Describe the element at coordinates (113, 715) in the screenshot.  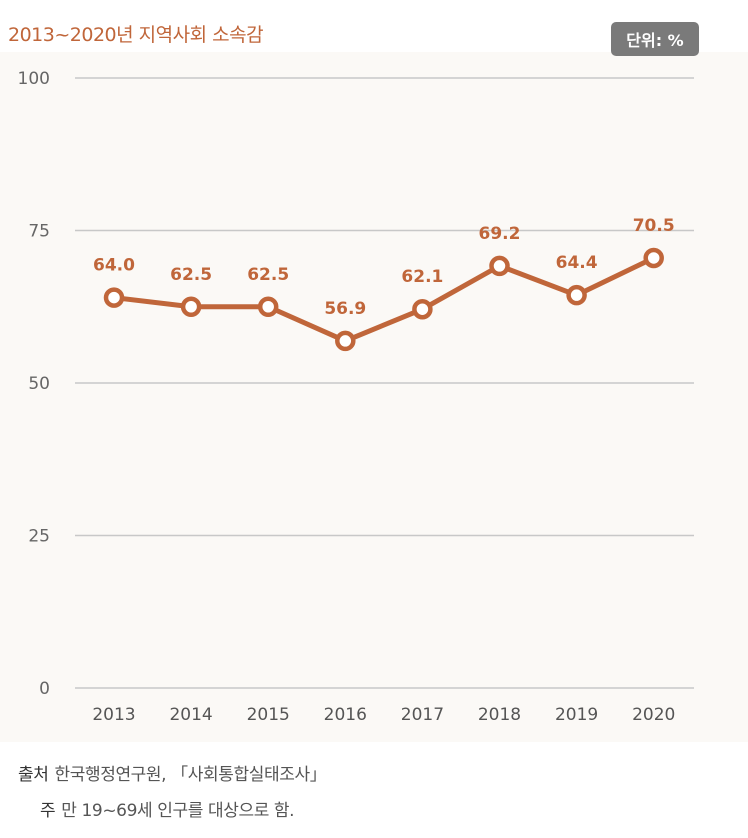
I see `x-tick-label: 2013` at that location.